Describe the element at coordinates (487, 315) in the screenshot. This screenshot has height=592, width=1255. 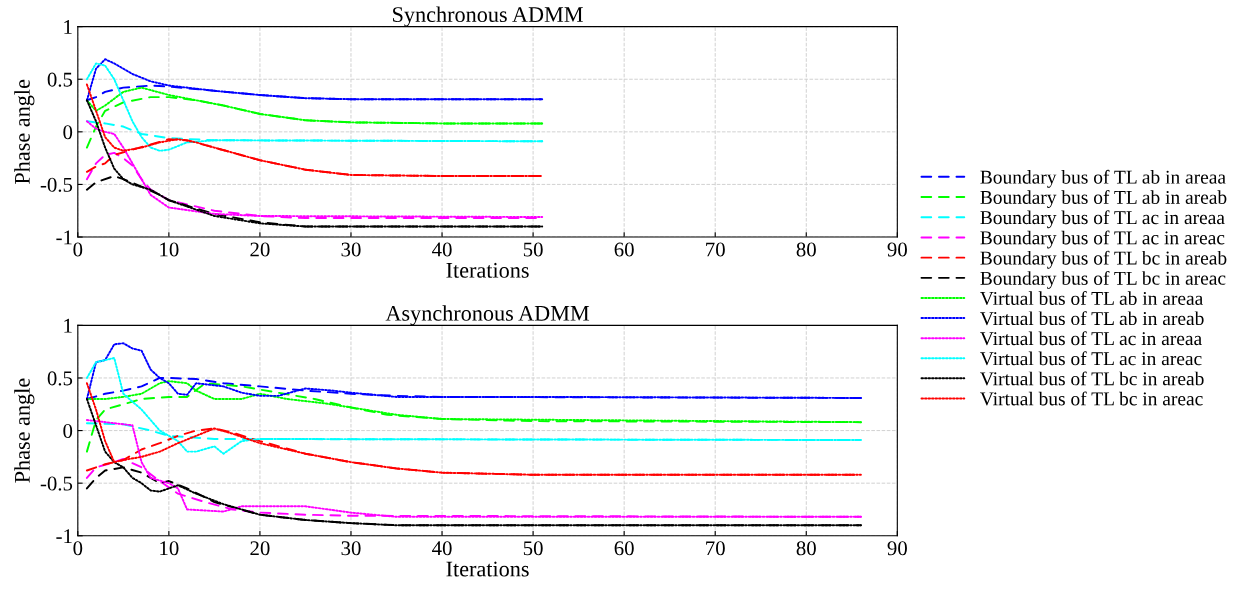
I see `chart-title: Asynchronous ADMM` at that location.